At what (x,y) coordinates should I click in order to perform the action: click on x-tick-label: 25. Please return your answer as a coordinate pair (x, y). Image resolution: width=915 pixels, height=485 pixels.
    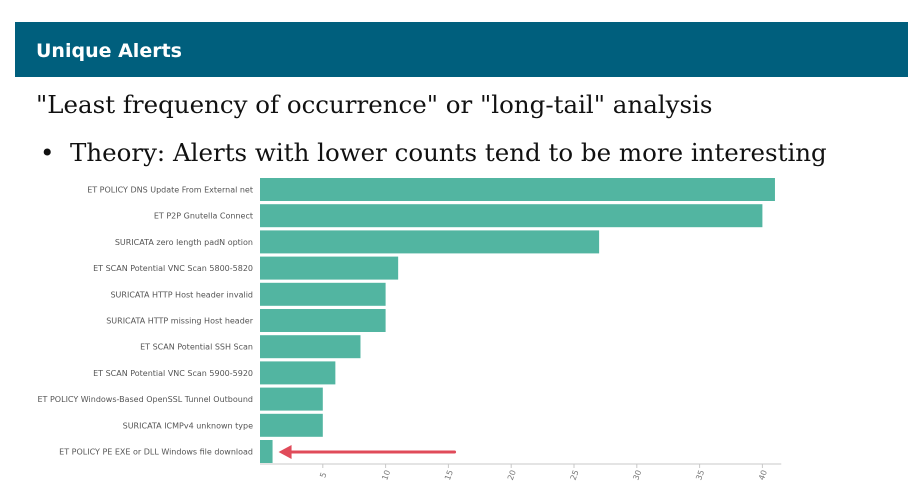
    Looking at the image, I should click on (575, 475).